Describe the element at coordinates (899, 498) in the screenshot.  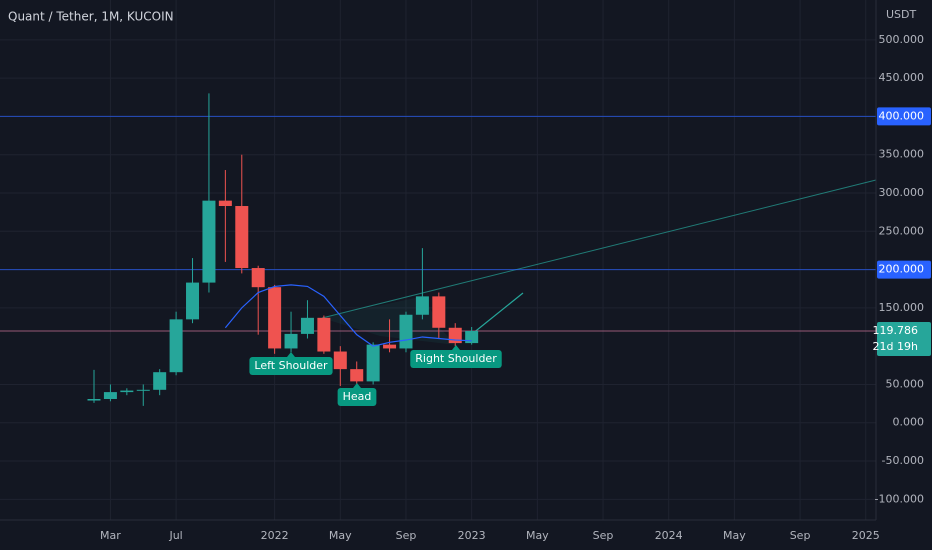
I see `y-tick-label: -100.000` at that location.